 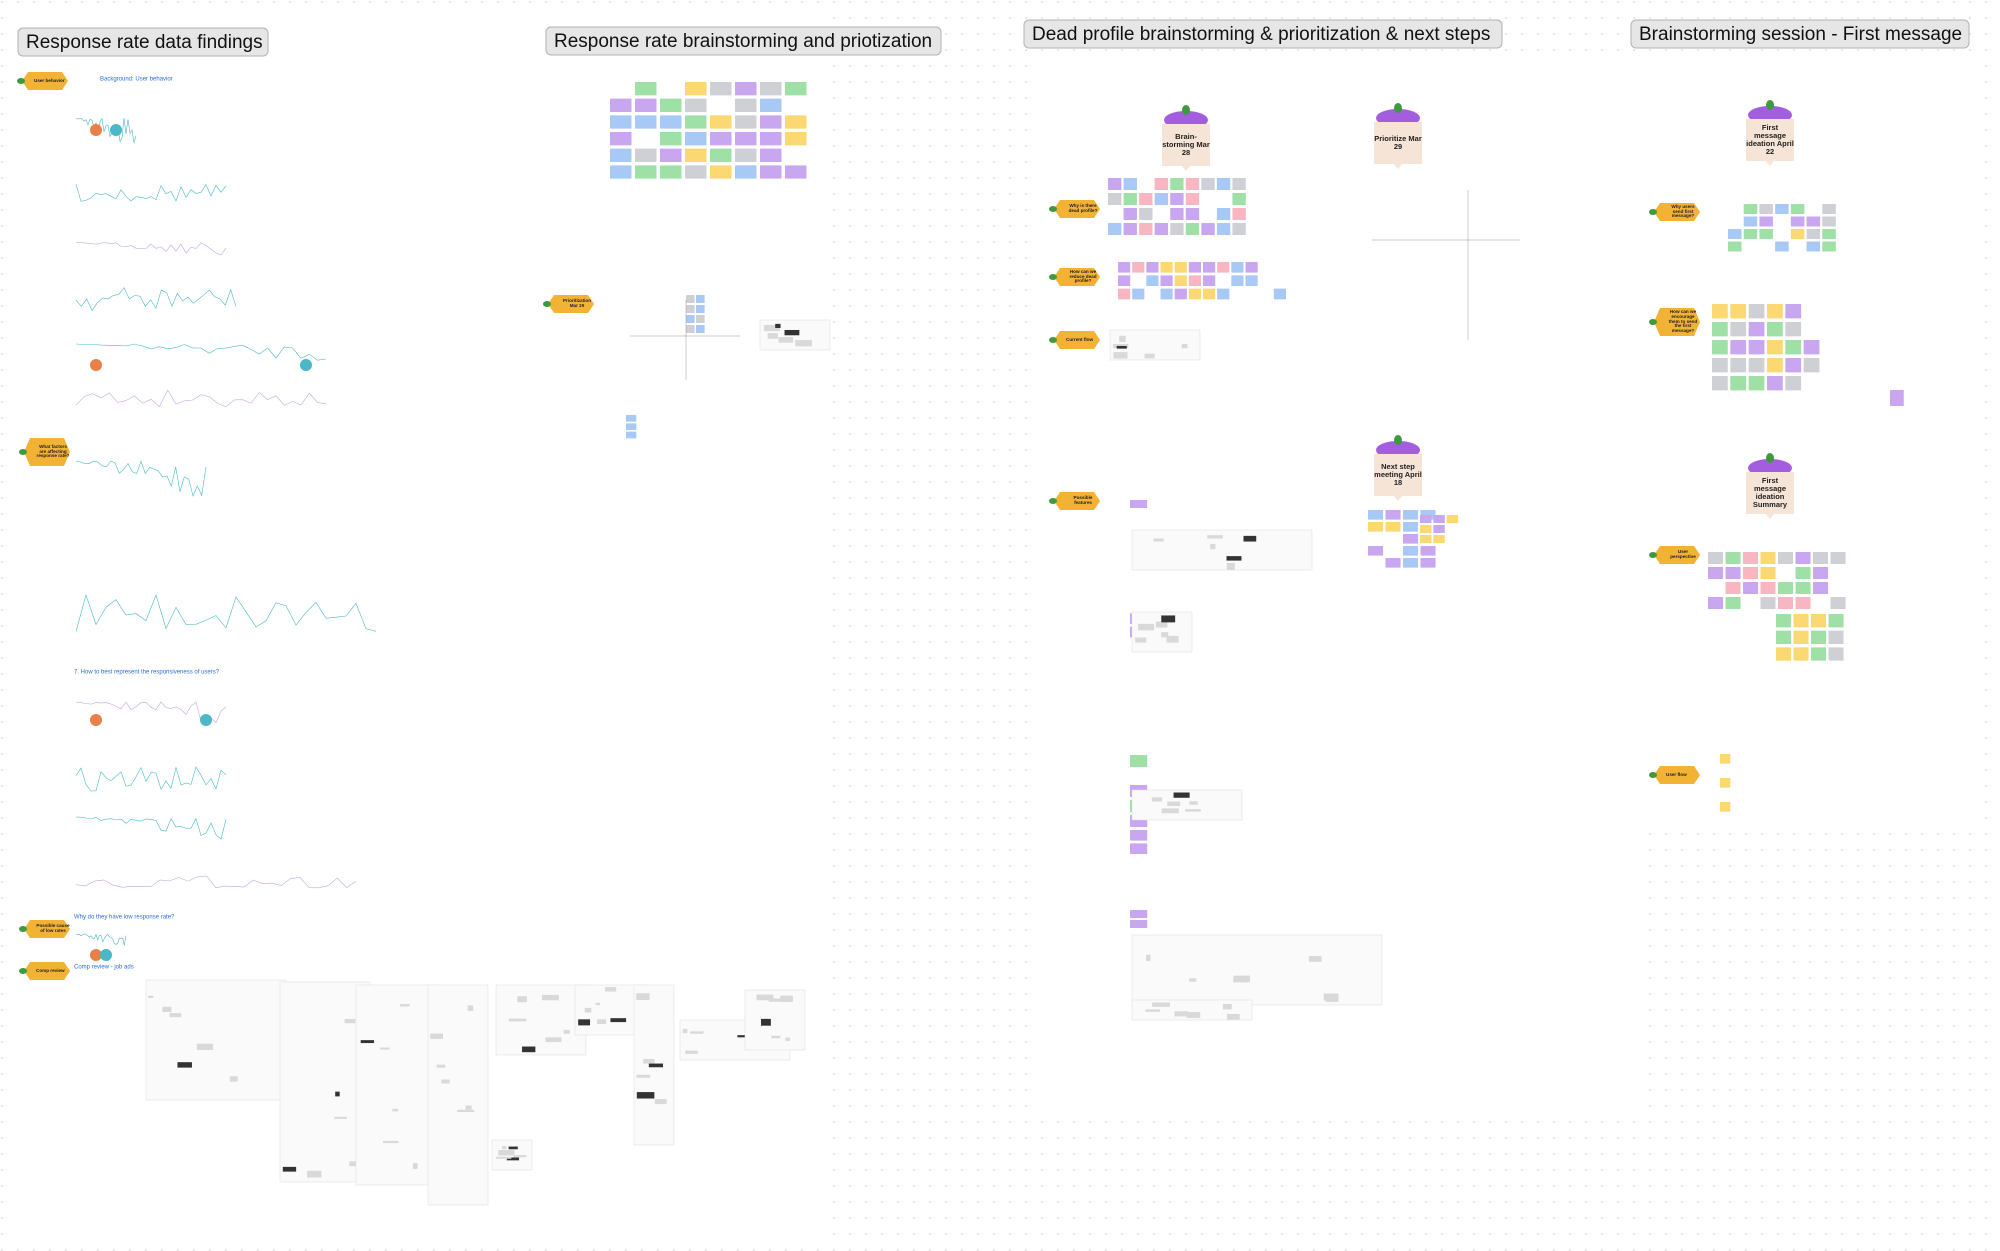 I want to click on label: Possible cause of low rates, so click(x=53, y=928).